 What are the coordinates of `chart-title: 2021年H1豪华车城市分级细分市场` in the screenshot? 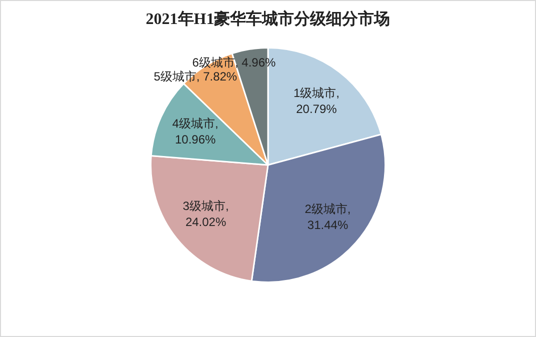 It's located at (268, 19).